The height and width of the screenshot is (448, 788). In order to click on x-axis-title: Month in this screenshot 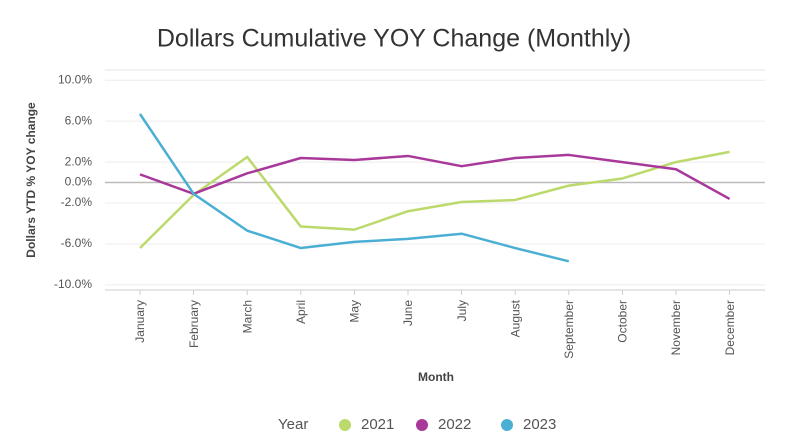, I will do `click(436, 377)`.